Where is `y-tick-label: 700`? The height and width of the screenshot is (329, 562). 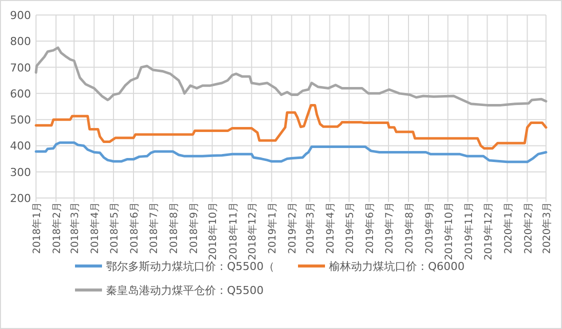
y-tick-label: 700 is located at coordinates (20, 67).